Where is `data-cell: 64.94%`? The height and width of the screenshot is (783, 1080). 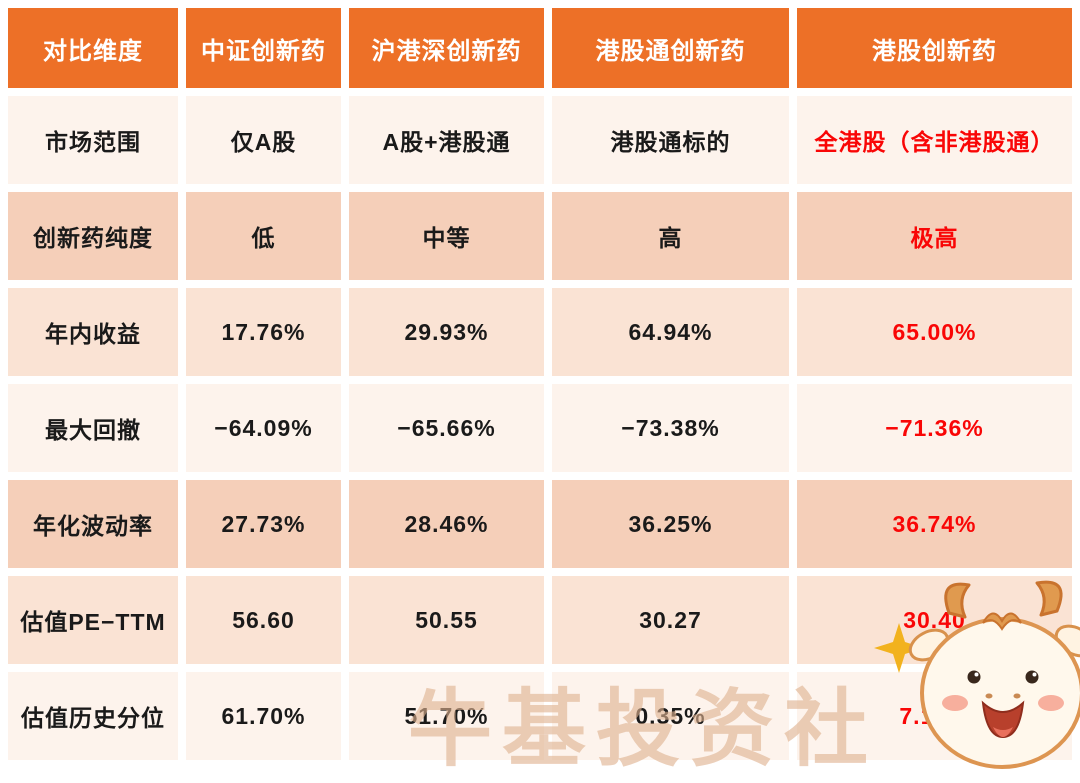
data-cell: 64.94% is located at coordinates (670, 332).